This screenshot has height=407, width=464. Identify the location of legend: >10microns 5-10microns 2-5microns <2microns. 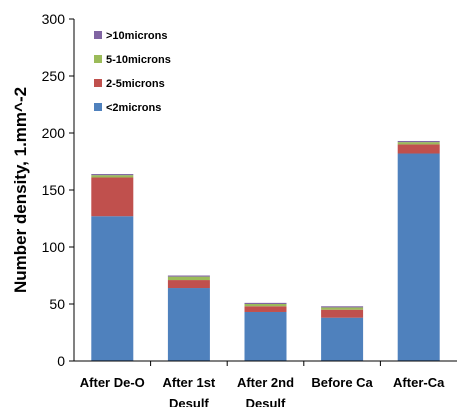
(132, 72).